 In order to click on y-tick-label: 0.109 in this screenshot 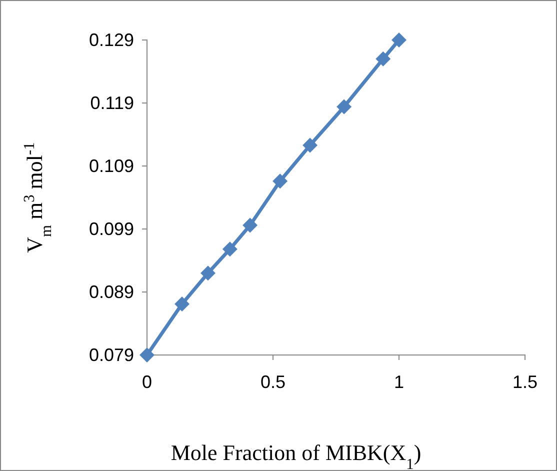, I will do `click(111, 166)`.